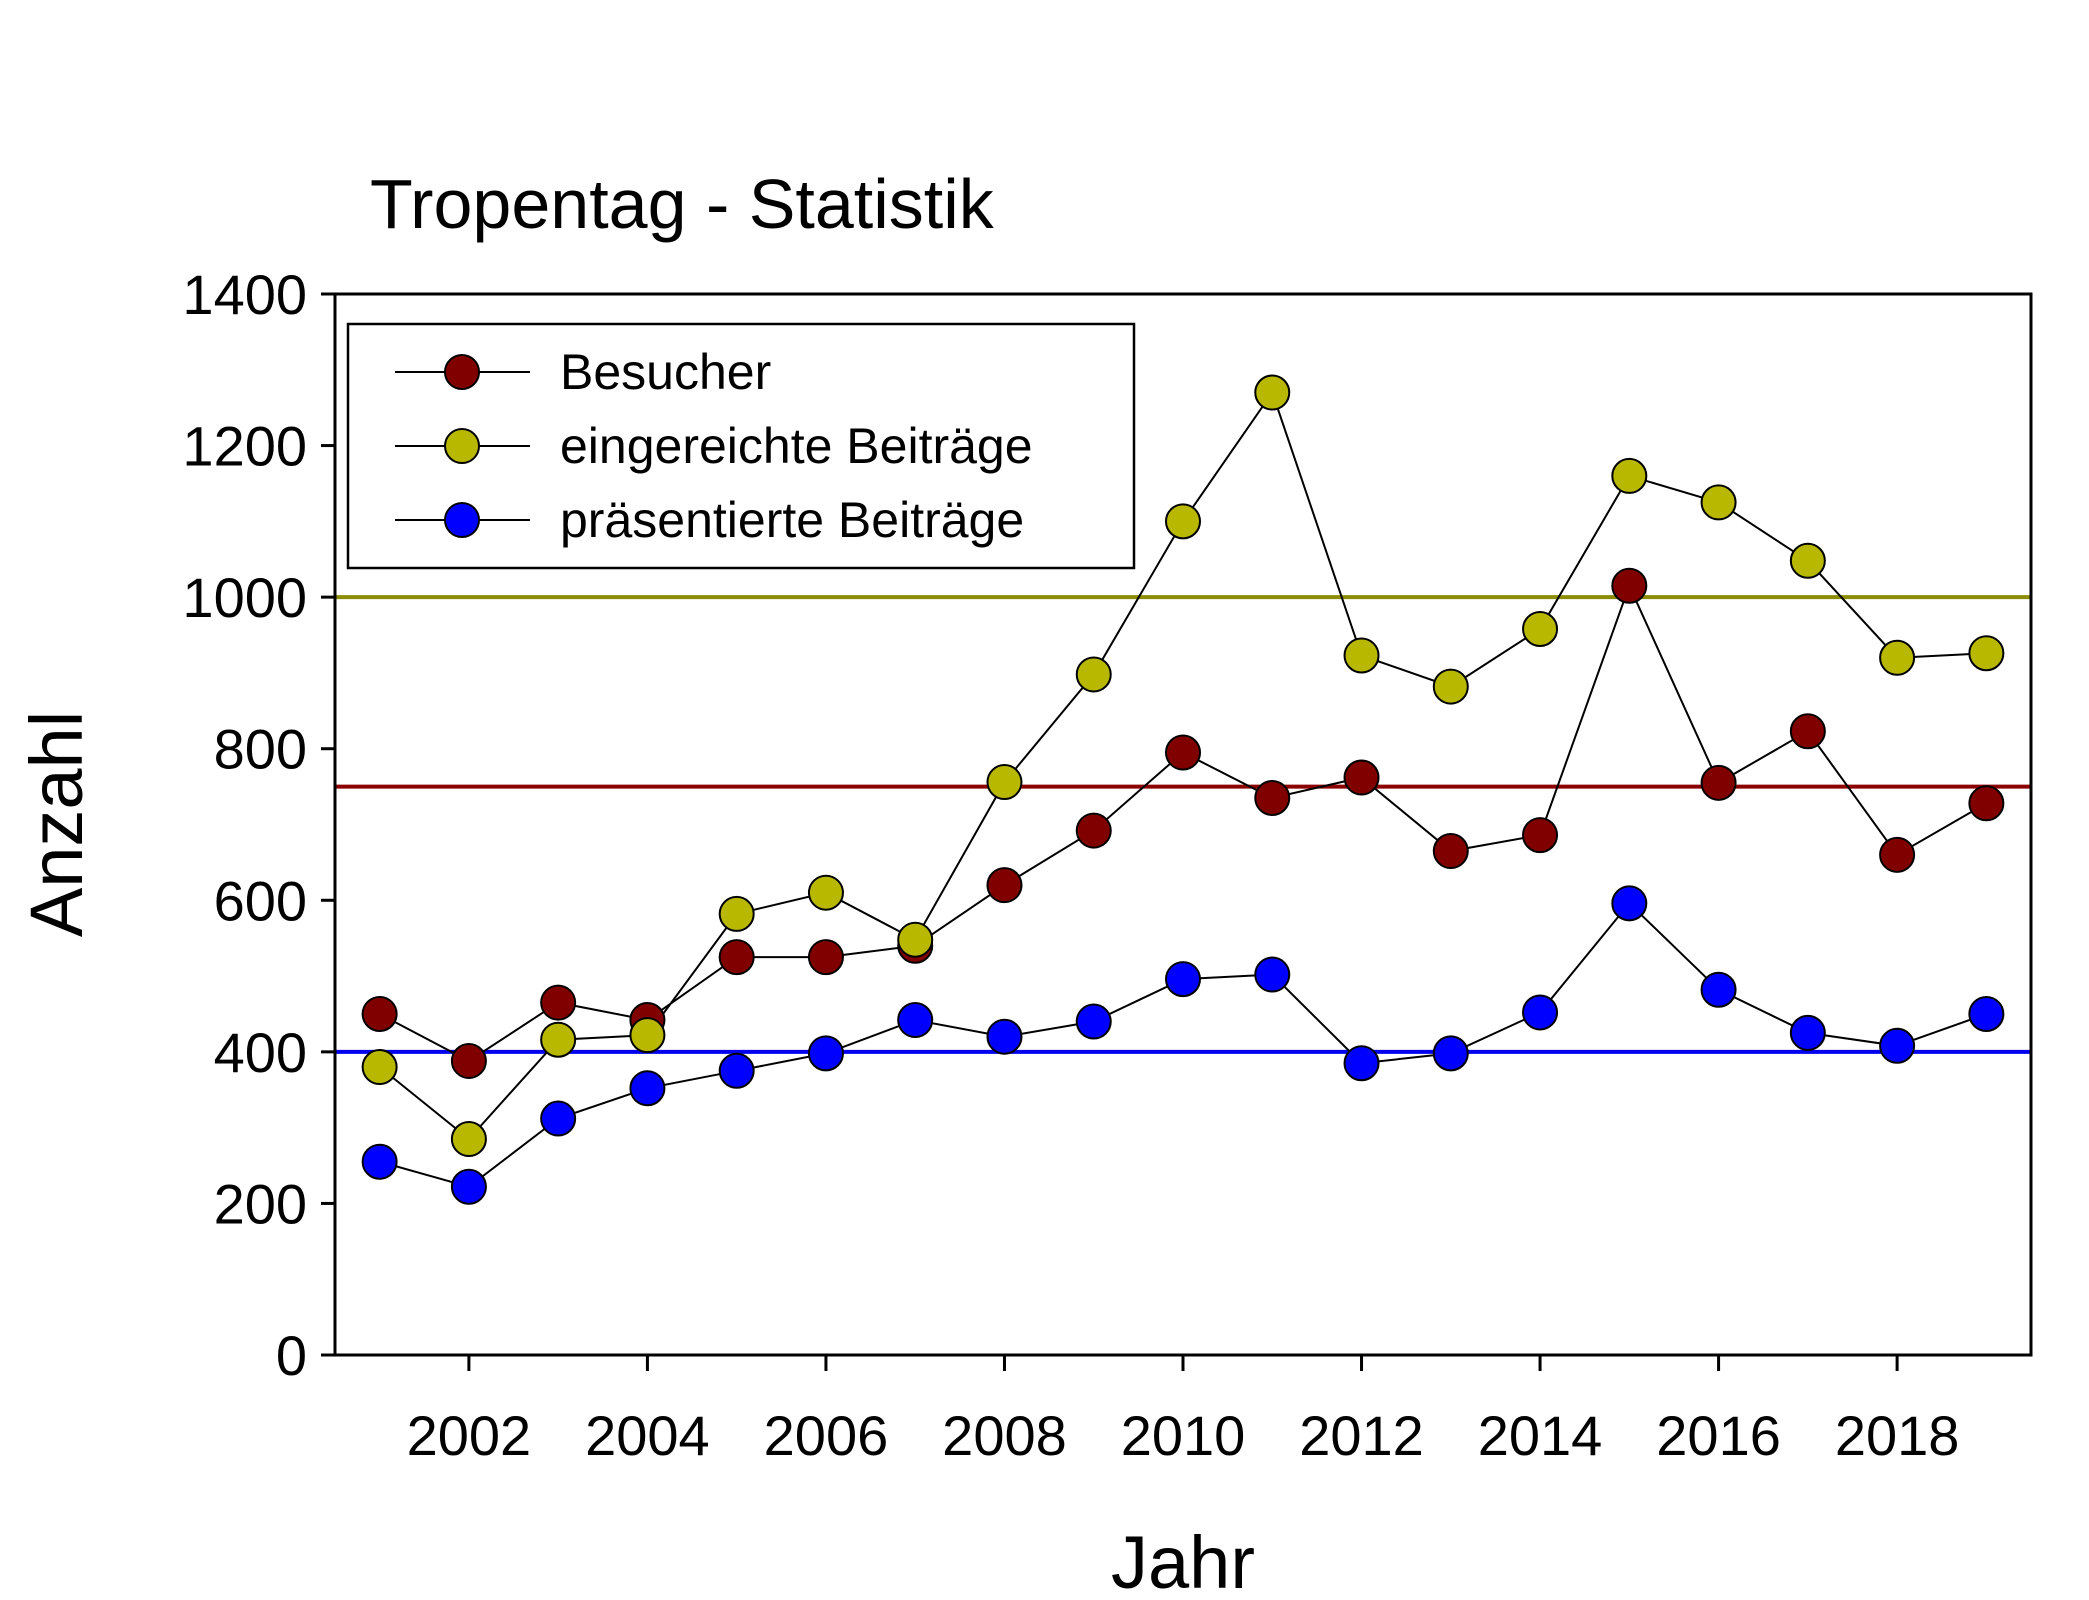 The width and height of the screenshot is (2089, 1600). I want to click on data-point-eingereichte-beitraege-2014, so click(1540, 628).